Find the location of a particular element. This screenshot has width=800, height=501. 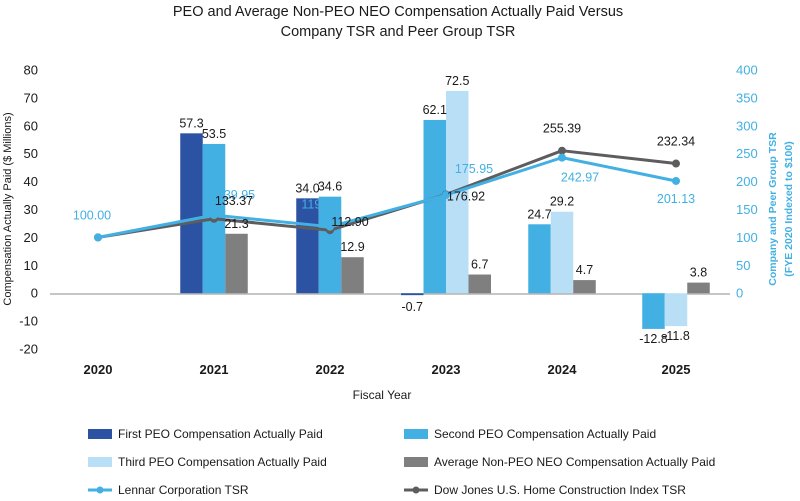

x-axis-category-labels: 2020 2021 2022 2023 2024 2025 is located at coordinates (387, 369).